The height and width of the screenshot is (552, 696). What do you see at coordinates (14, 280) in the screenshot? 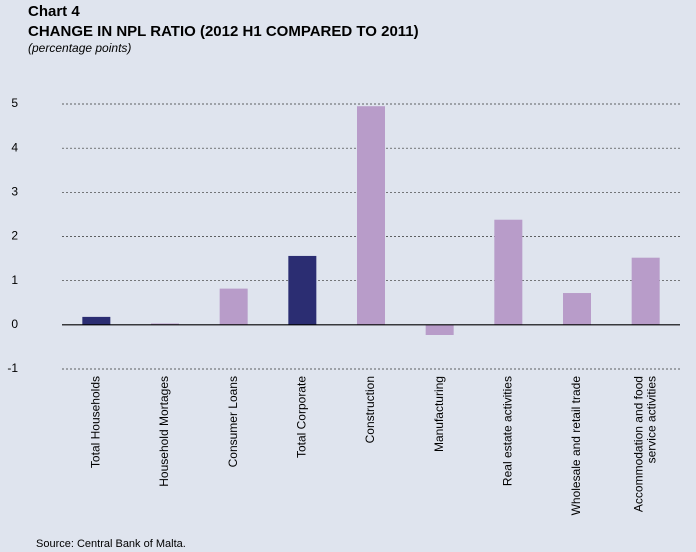
I see `y-tick-label: 1` at bounding box center [14, 280].